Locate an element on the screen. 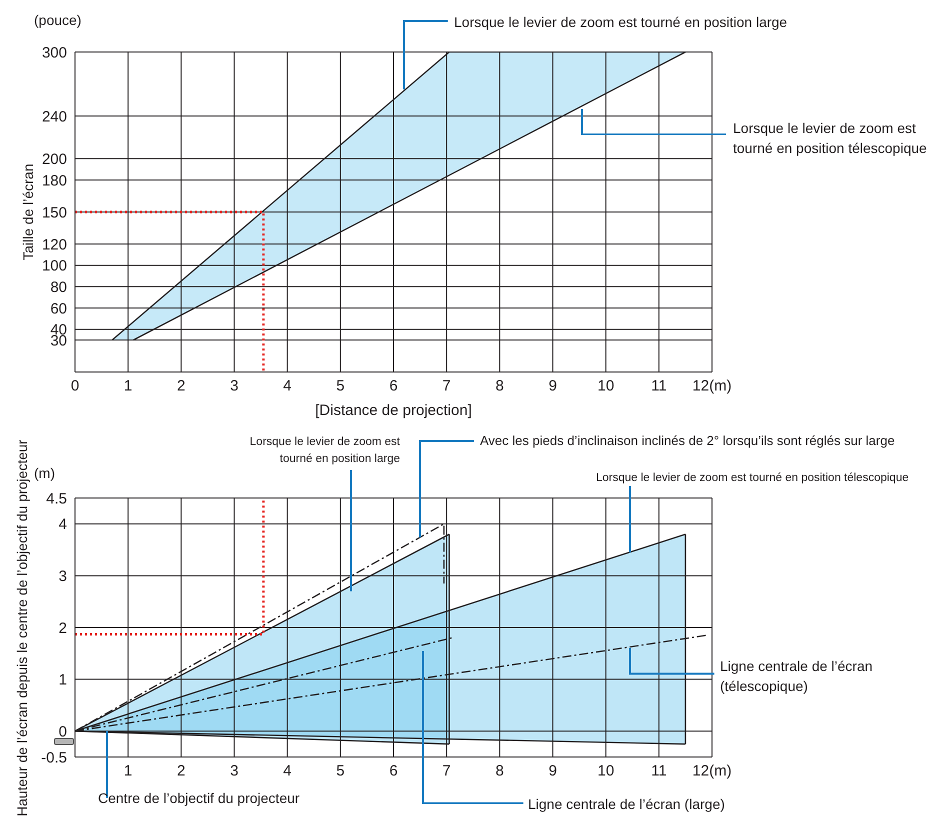 The image size is (928, 816). y-tick-label: 180 is located at coordinates (54, 181).